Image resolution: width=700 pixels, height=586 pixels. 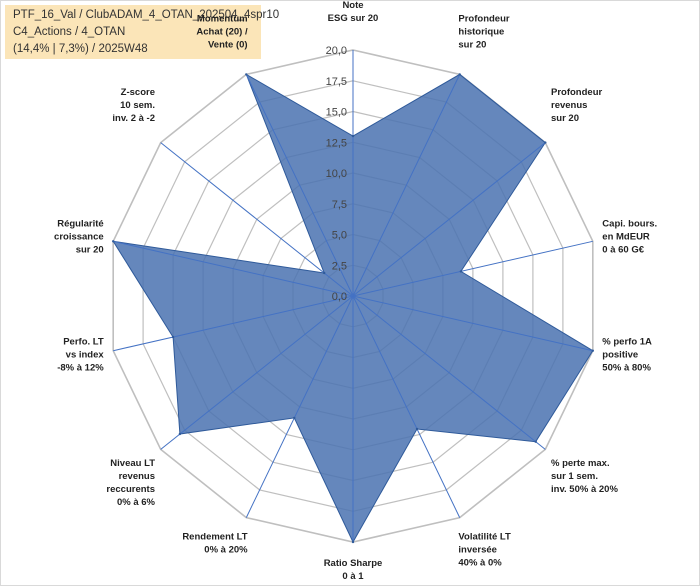 I want to click on axis-label: Volatilité LT, so click(x=484, y=537).